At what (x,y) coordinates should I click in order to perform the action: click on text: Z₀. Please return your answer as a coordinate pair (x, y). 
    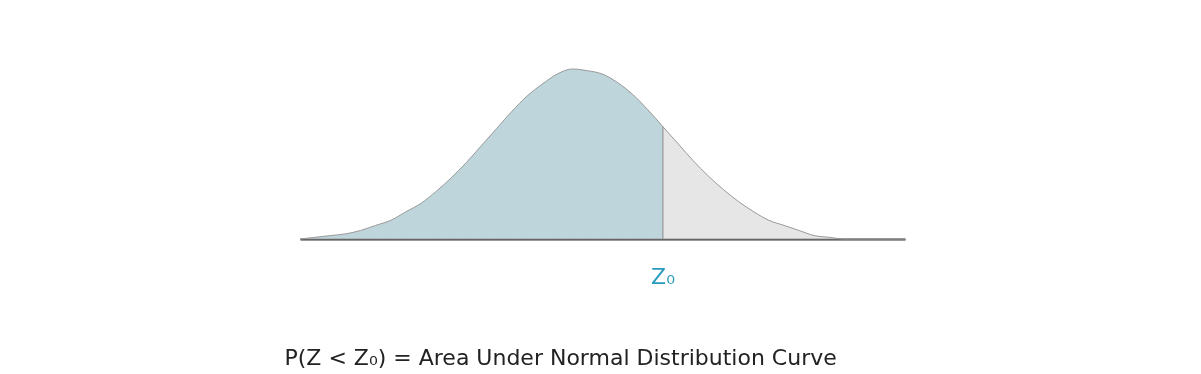
    Looking at the image, I should click on (663, 276).